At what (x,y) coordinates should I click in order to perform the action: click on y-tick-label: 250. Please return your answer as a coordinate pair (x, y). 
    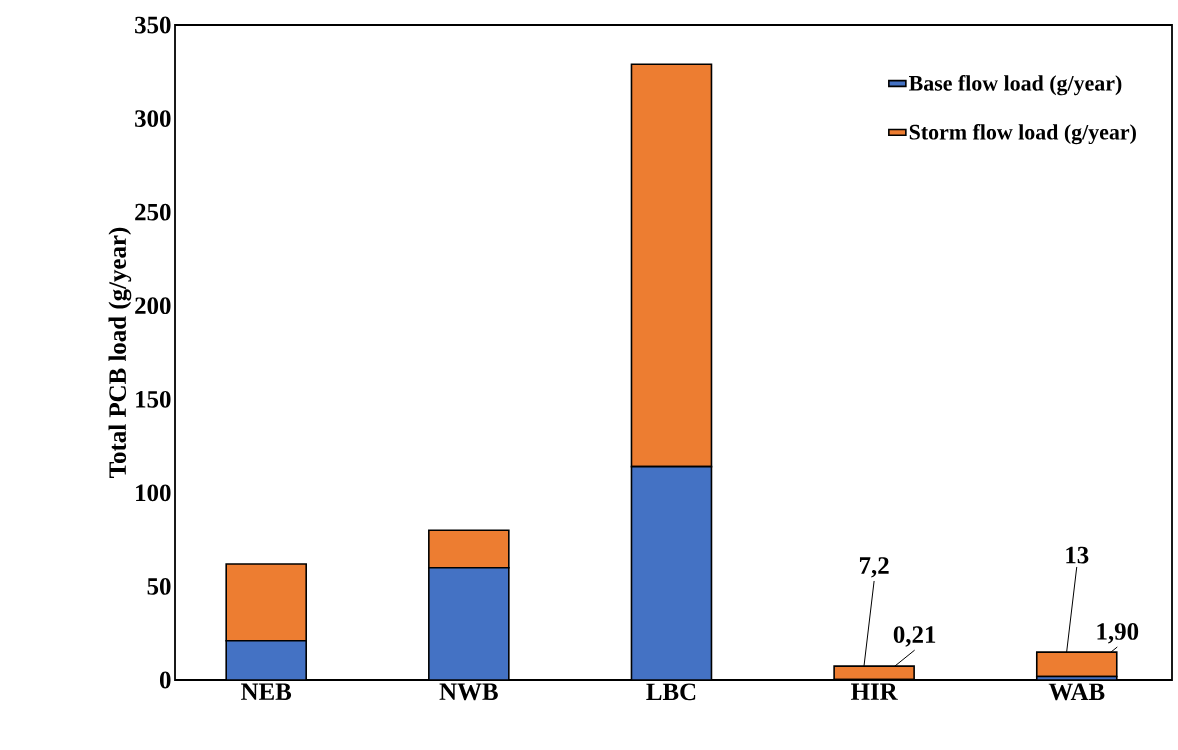
    Looking at the image, I should click on (153, 212).